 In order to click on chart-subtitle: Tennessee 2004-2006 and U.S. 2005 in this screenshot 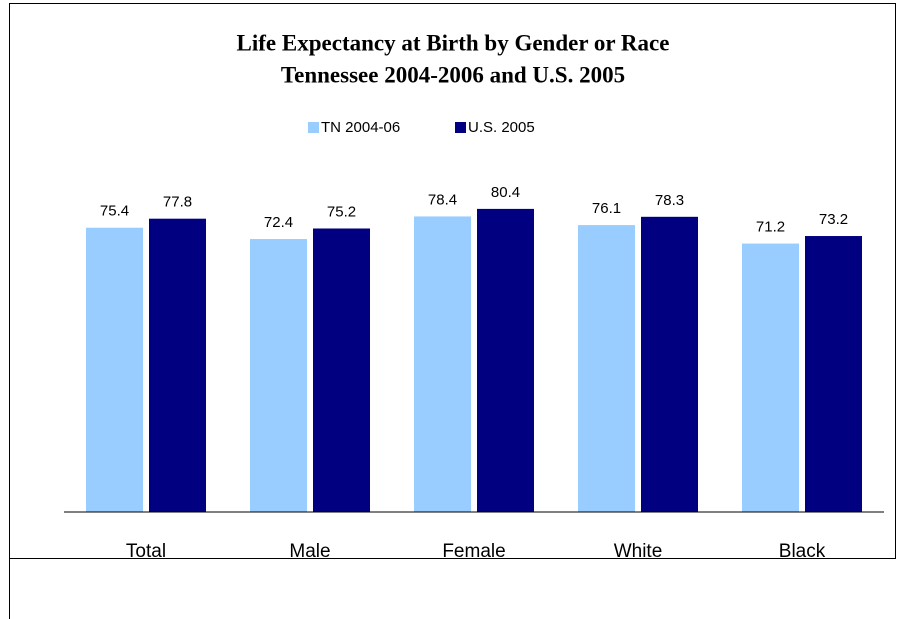, I will do `click(453, 74)`.